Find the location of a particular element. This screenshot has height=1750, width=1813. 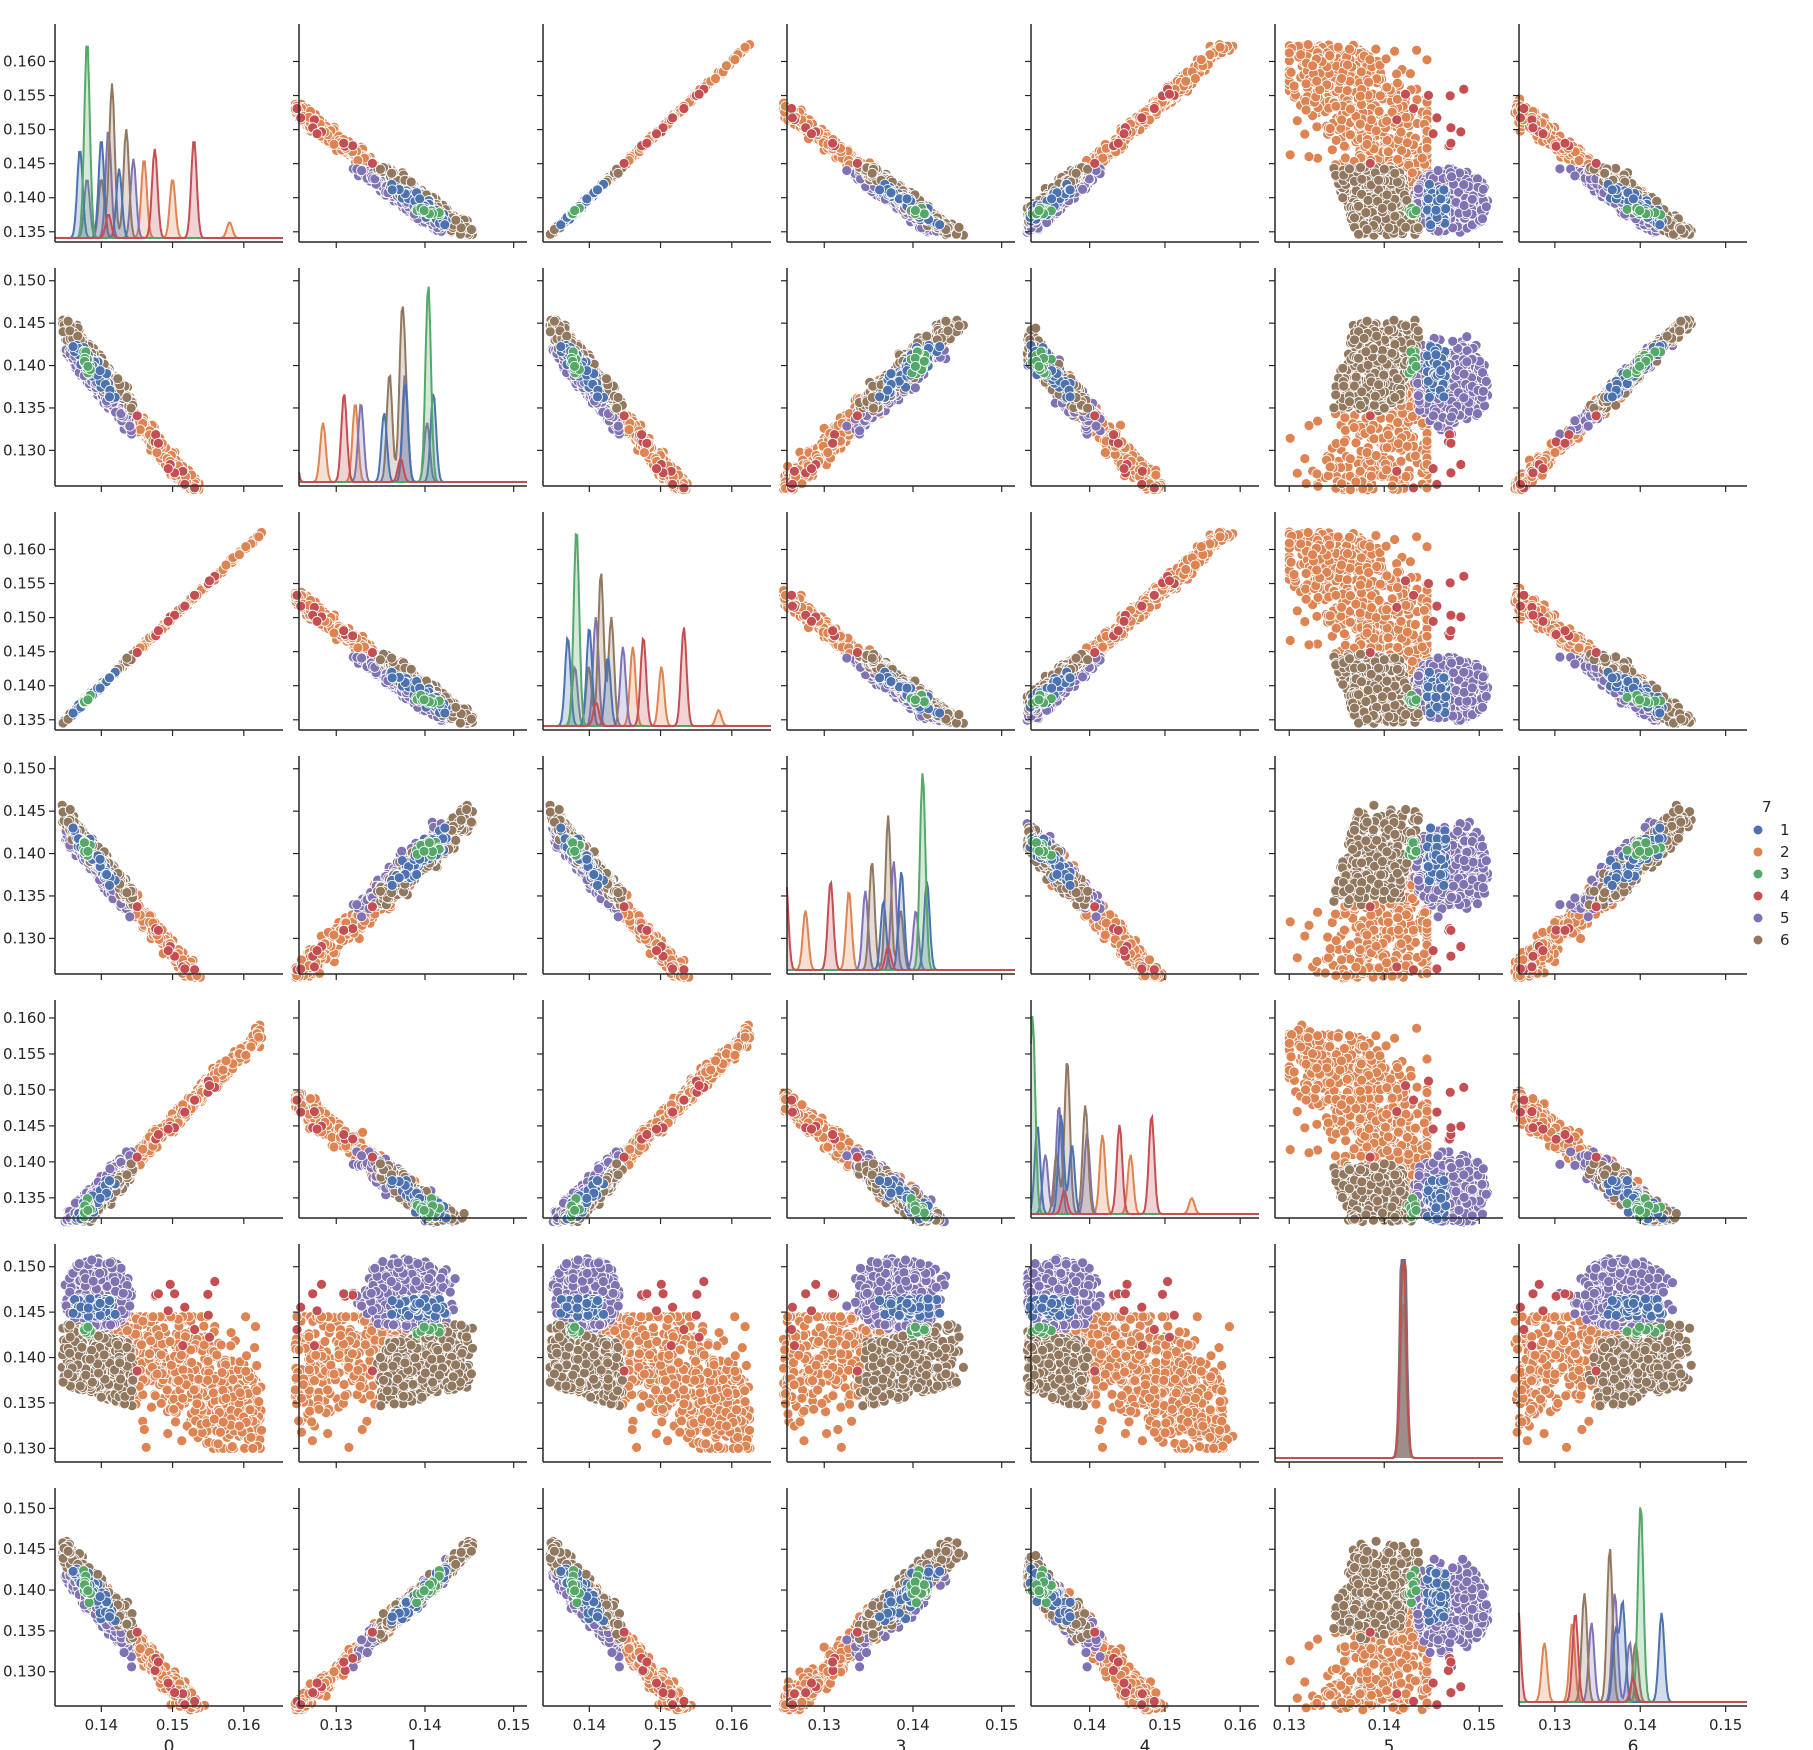

y-tick-label: 0.160 is located at coordinates (24, 61).